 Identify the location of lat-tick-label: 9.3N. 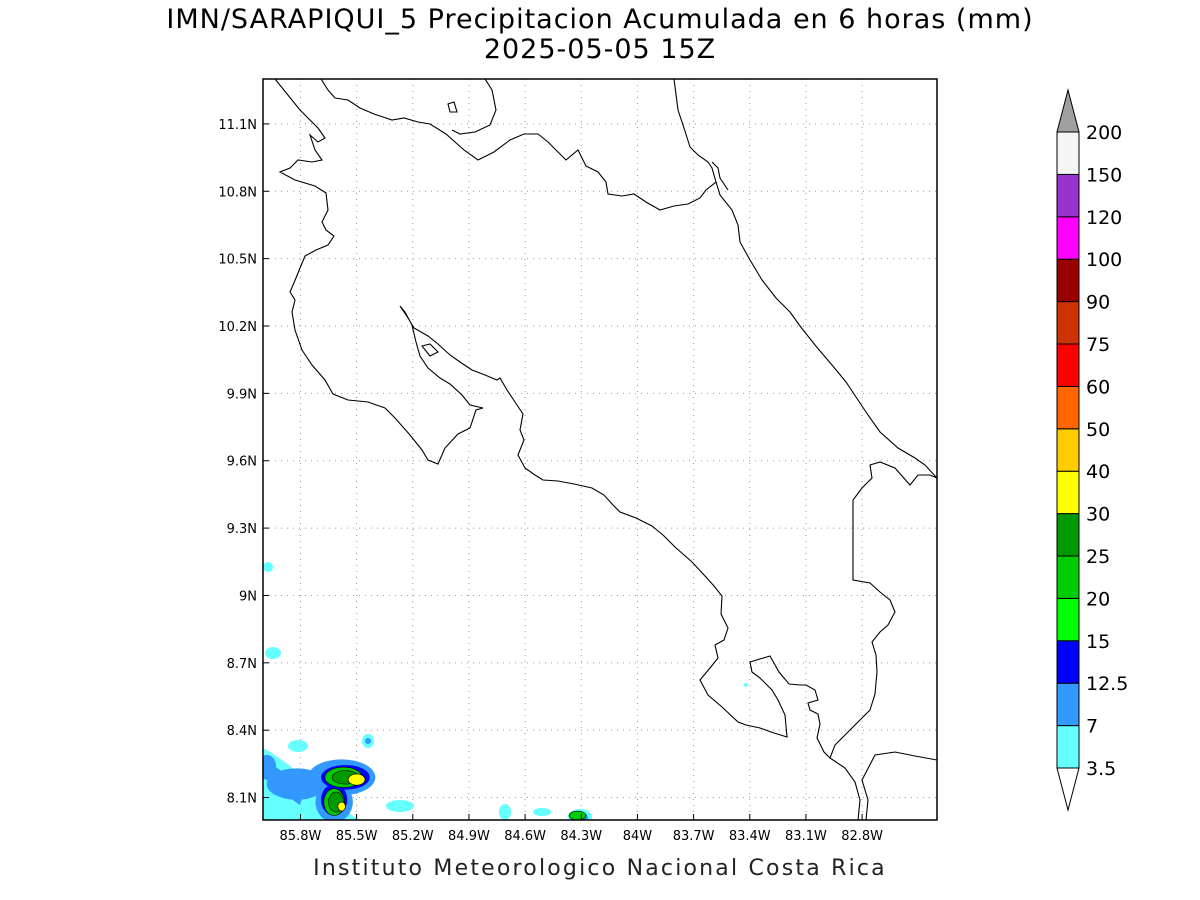
(242, 529).